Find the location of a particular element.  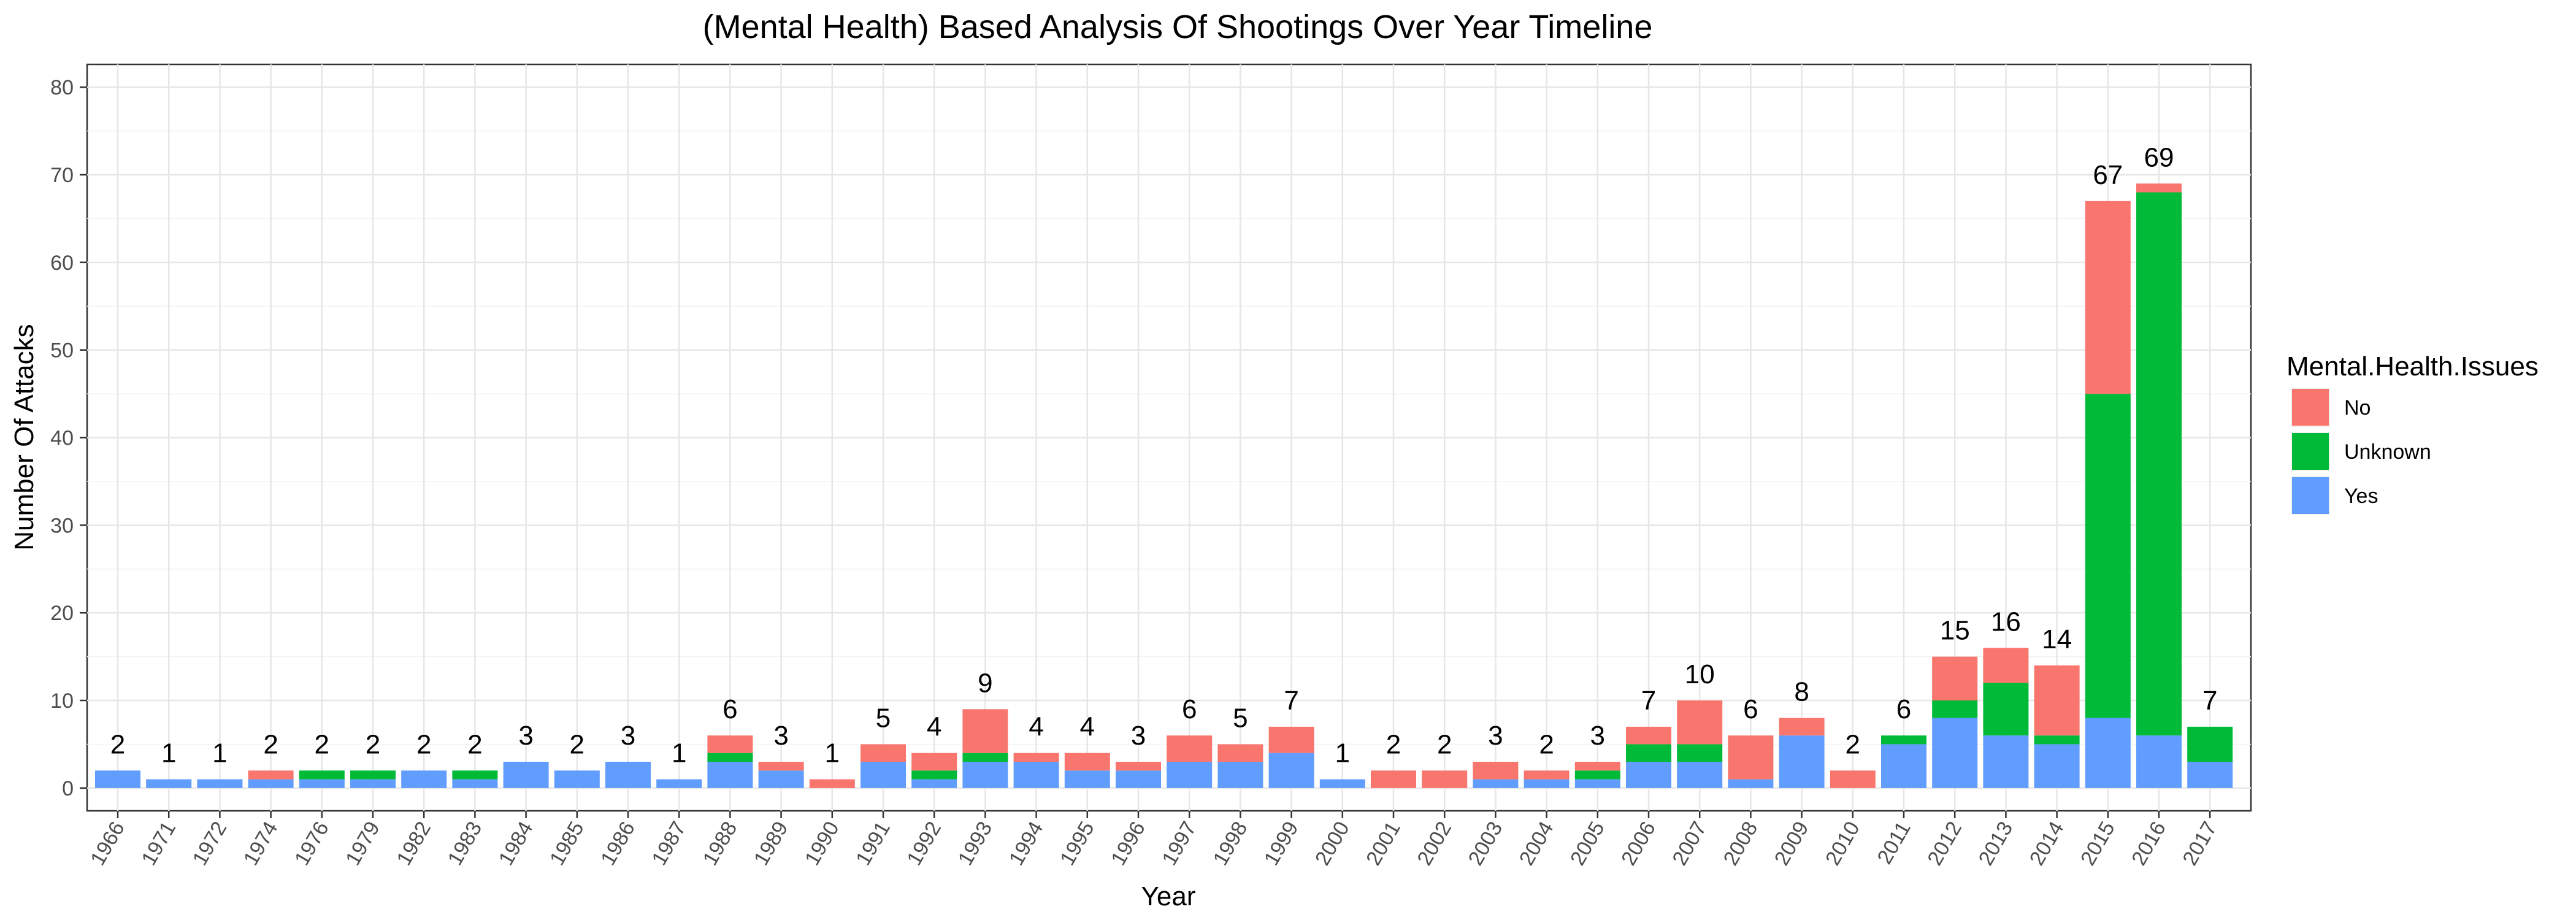

bar-no-2007 is located at coordinates (1700, 722).